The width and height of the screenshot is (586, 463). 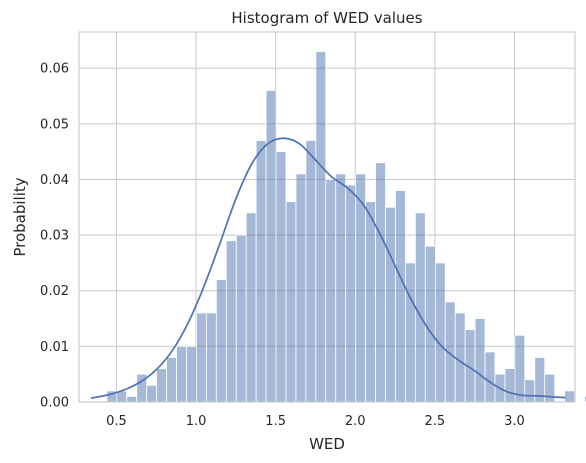 I want to click on y-tick-label: 0.05, so click(x=54, y=124).